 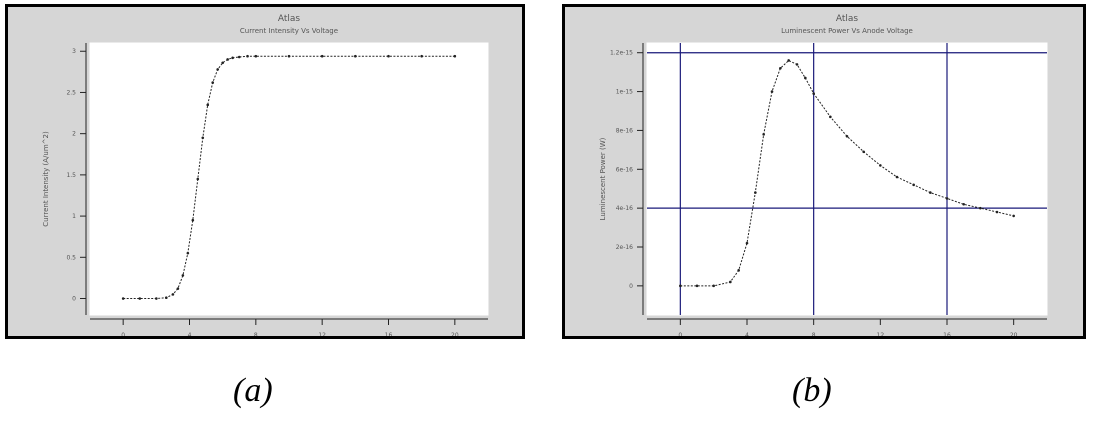 I want to click on y-tick-label: 1.2e-15, so click(x=621, y=53).